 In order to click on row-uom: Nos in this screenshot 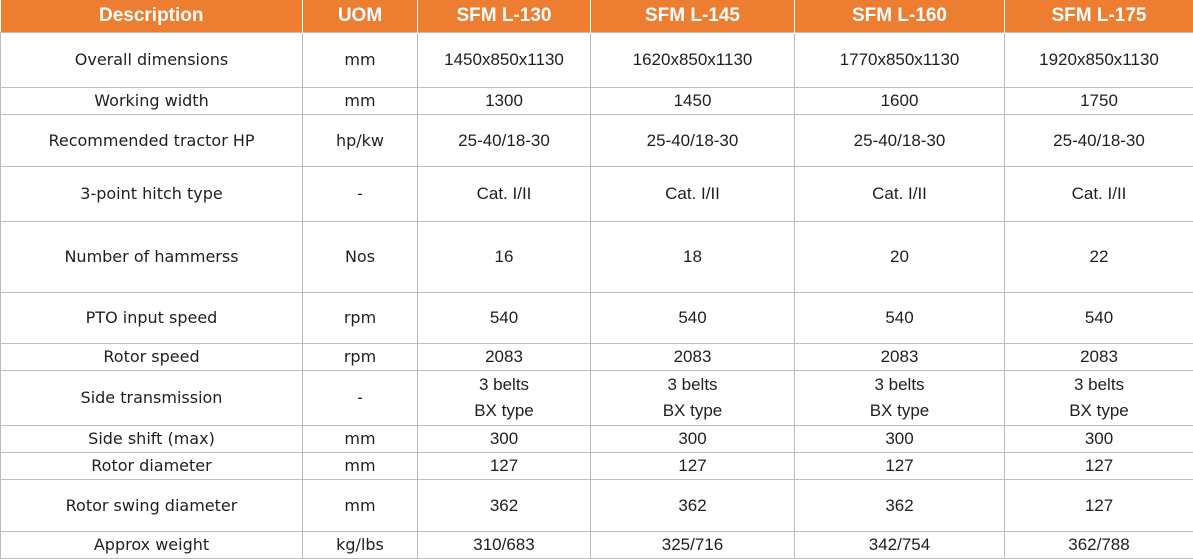, I will do `click(360, 257)`.